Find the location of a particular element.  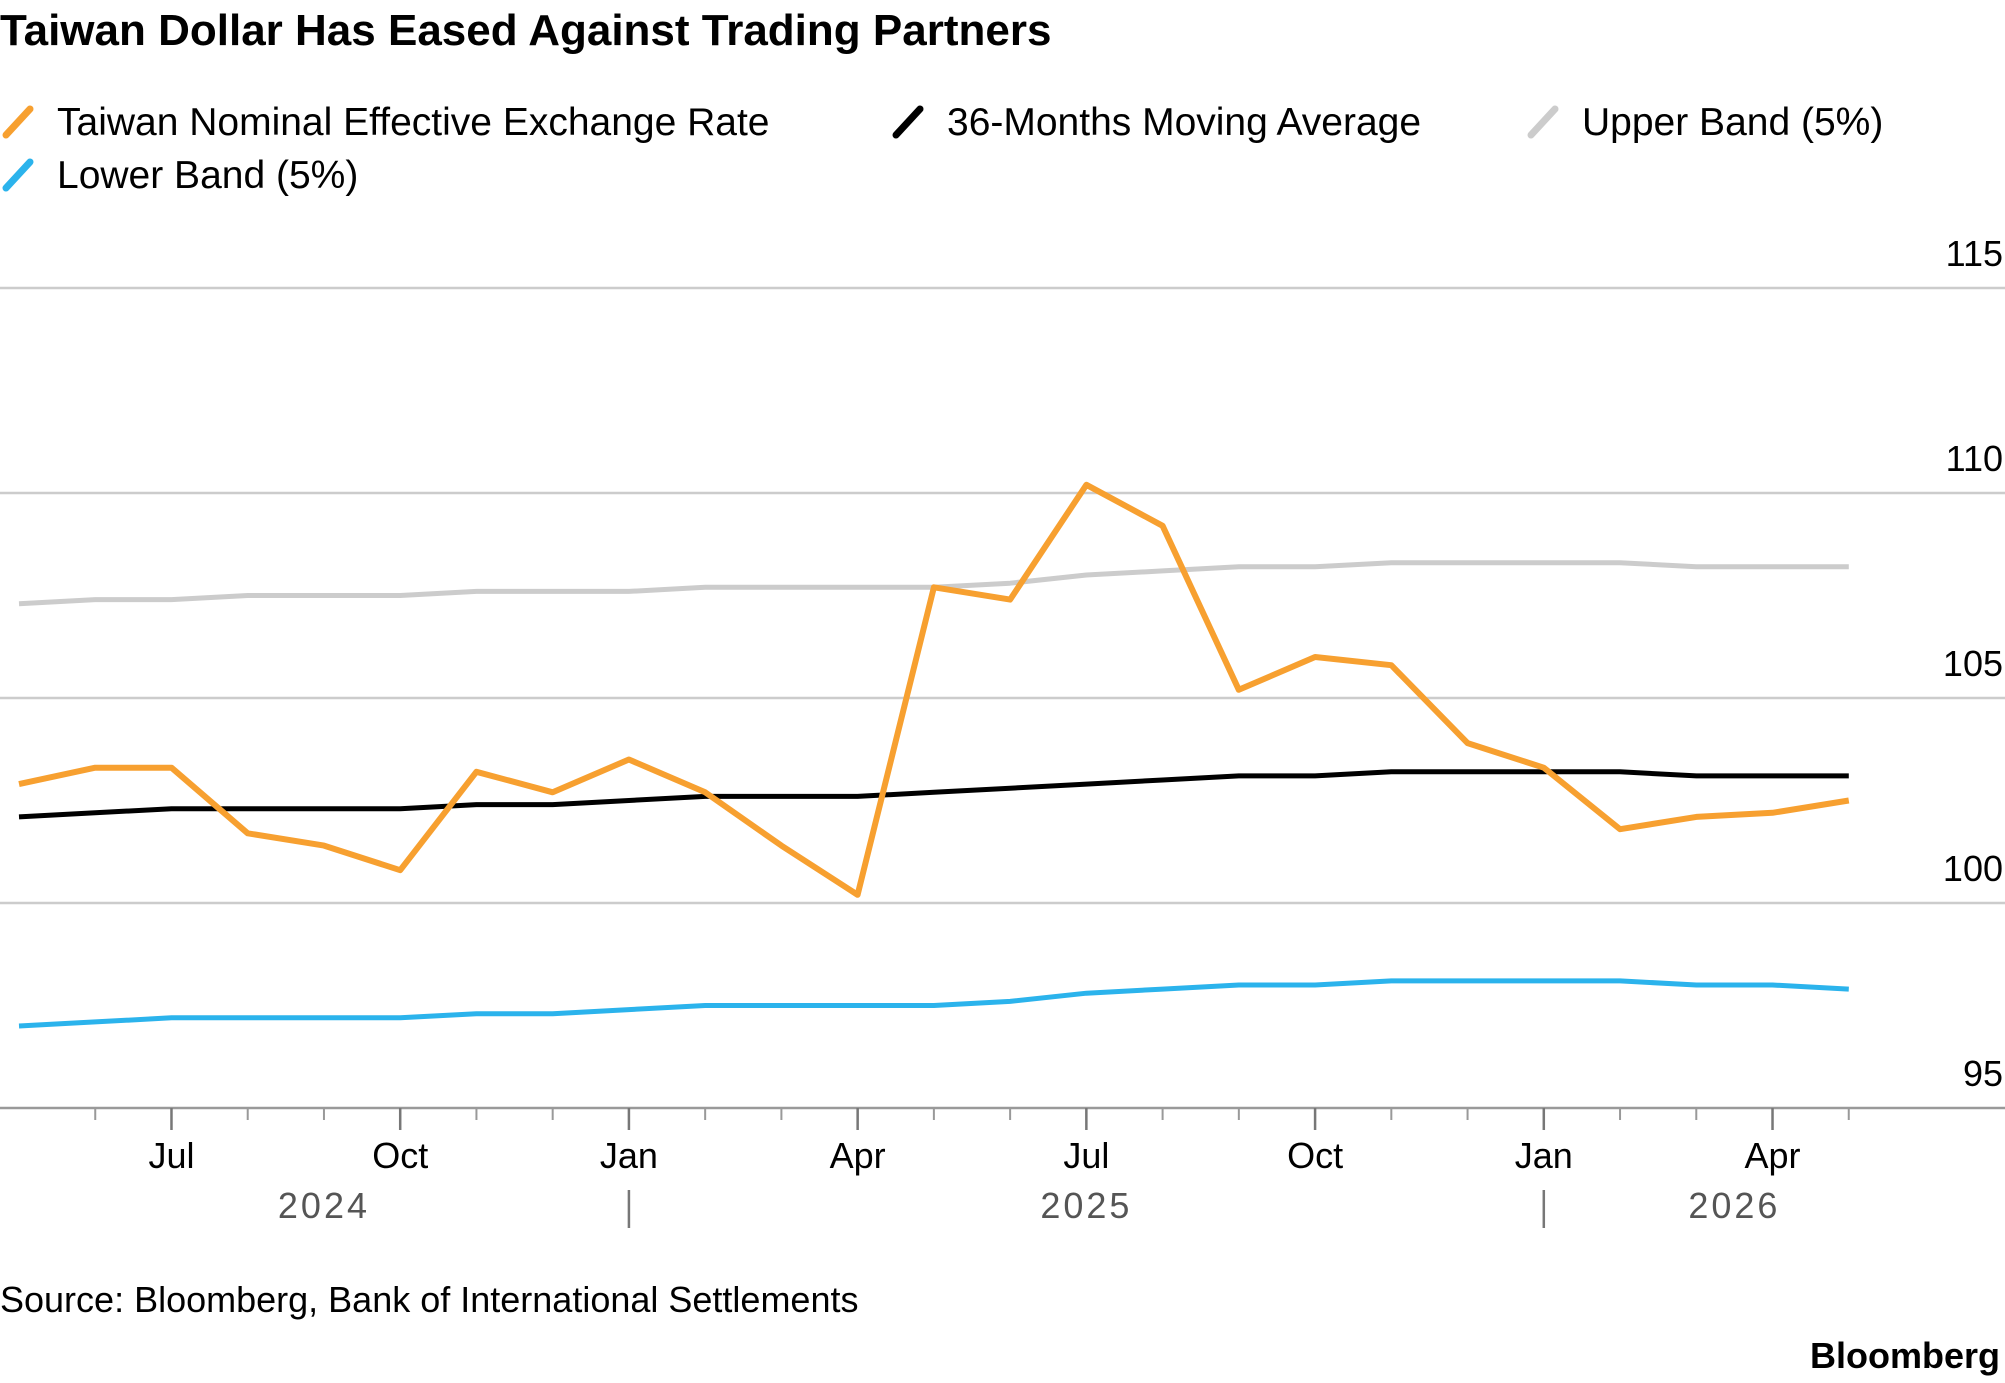

legend-label: Taiwan Nominal Effective Exchange Rate is located at coordinates (413, 122).